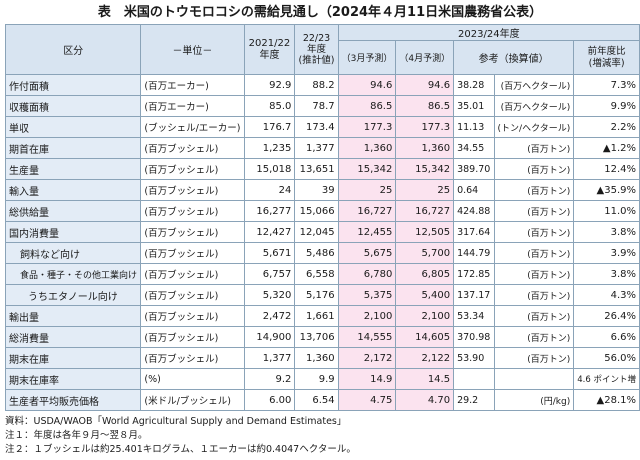 This screenshot has height=460, width=640. I want to click on row-unit: (百万エーカー), so click(192, 106).